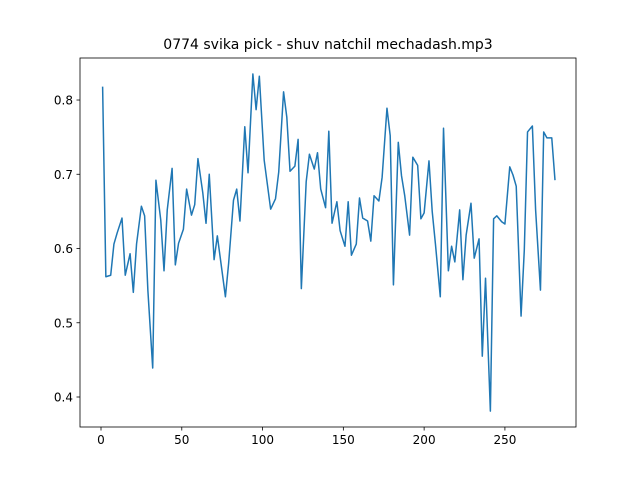  I want to click on x-tick-label: 200, so click(424, 440).